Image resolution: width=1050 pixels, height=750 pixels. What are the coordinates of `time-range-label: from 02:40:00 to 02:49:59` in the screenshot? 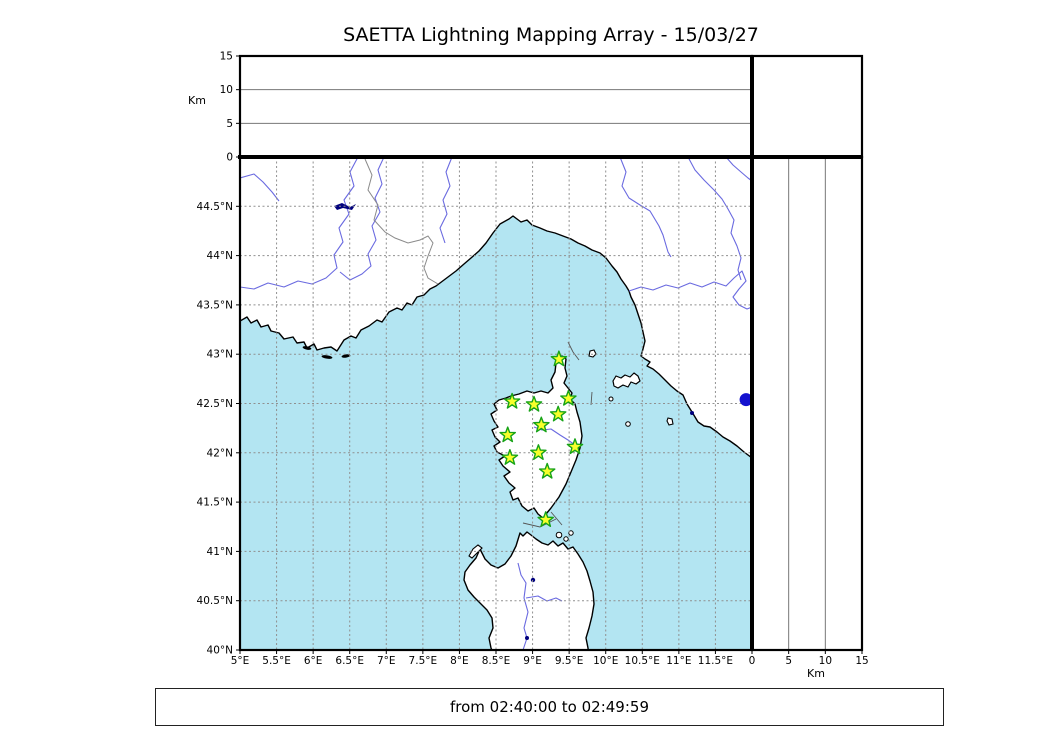 It's located at (549, 707).